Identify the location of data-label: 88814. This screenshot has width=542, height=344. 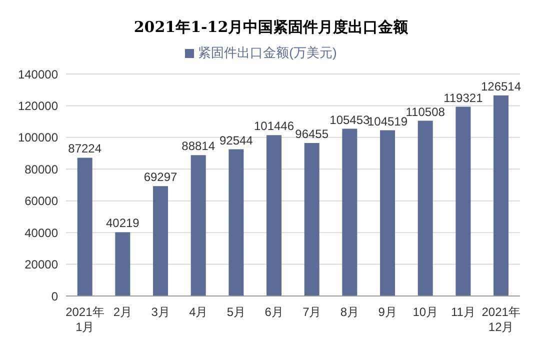
(199, 146).